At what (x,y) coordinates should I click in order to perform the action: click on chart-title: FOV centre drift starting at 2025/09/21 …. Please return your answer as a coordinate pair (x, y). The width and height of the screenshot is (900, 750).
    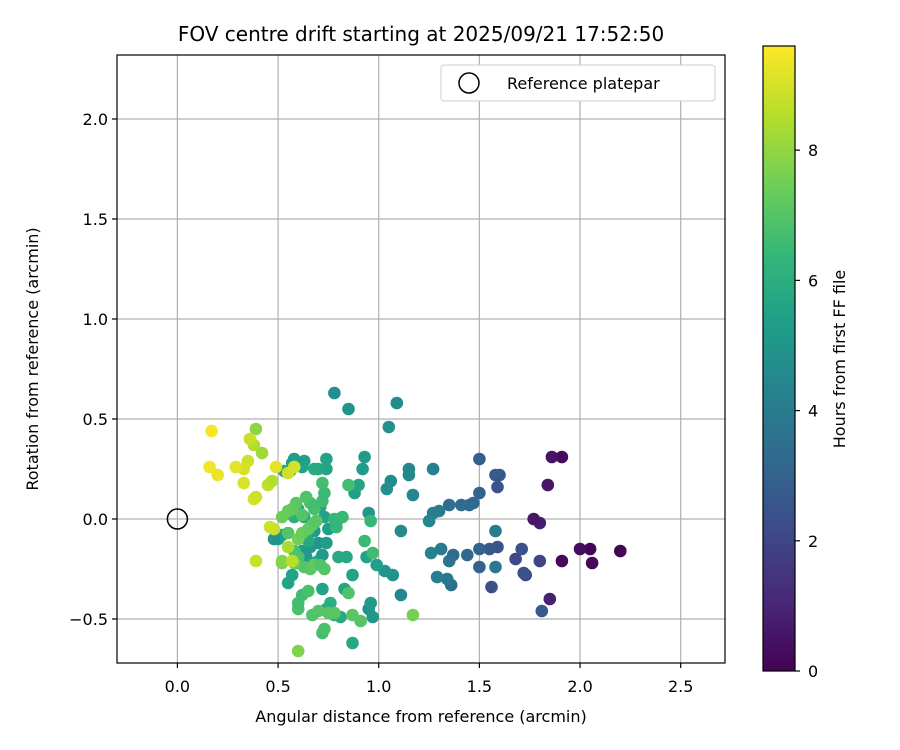
    Looking at the image, I should click on (421, 34).